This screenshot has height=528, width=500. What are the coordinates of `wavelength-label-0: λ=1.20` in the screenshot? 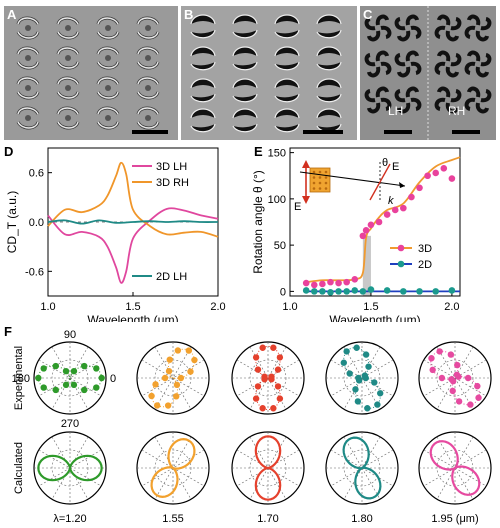 It's located at (69, 519).